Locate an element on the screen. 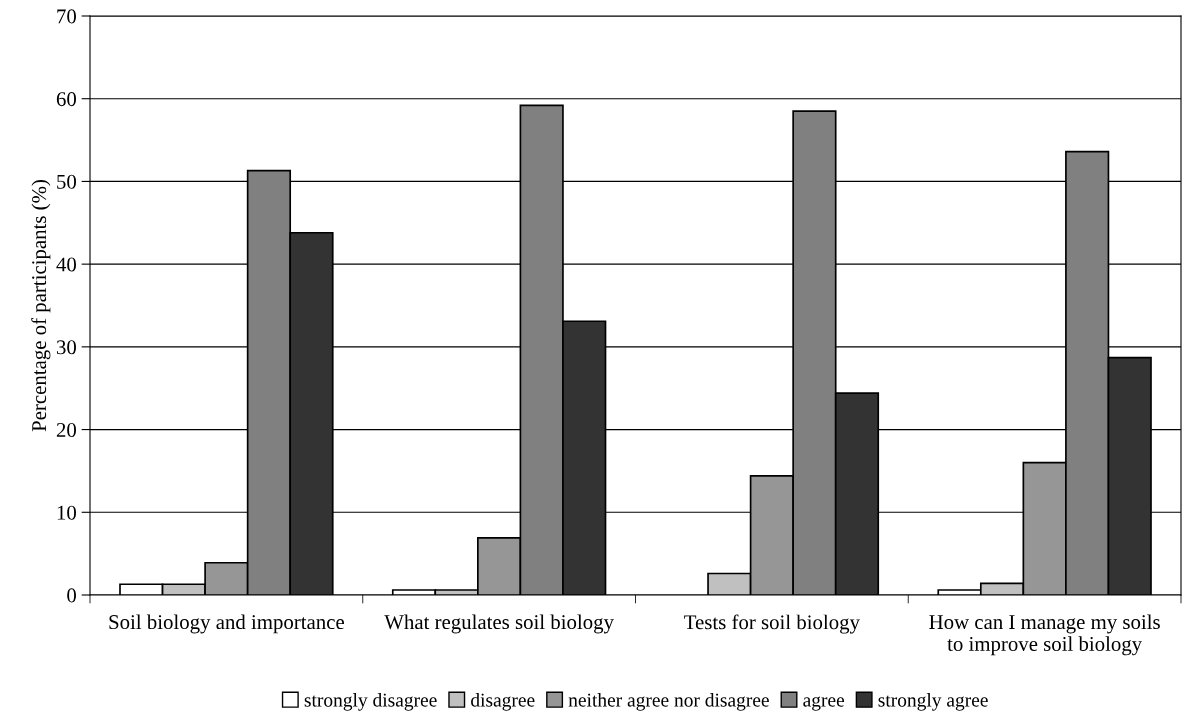 Image resolution: width=1194 pixels, height=720 pixels. y-tick-label: 20 is located at coordinates (66, 429).